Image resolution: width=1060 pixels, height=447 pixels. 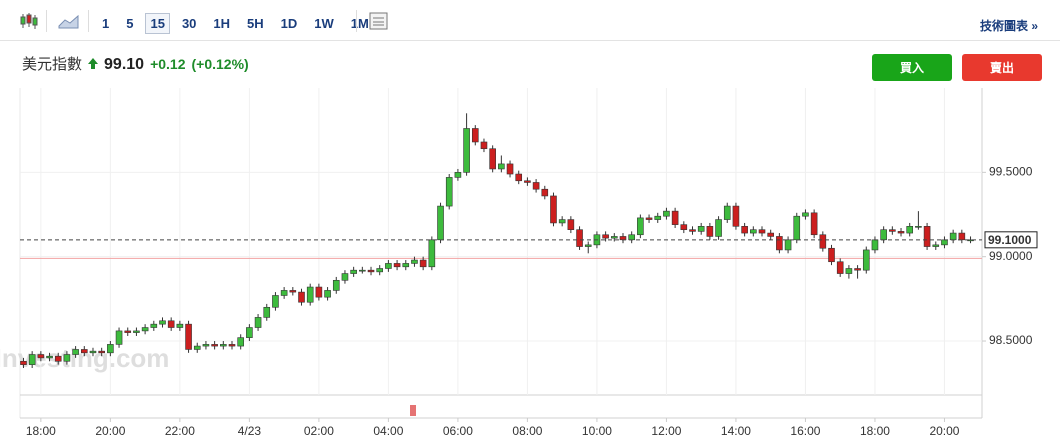 What do you see at coordinates (1002, 67) in the screenshot?
I see `sell-button: 賣出` at bounding box center [1002, 67].